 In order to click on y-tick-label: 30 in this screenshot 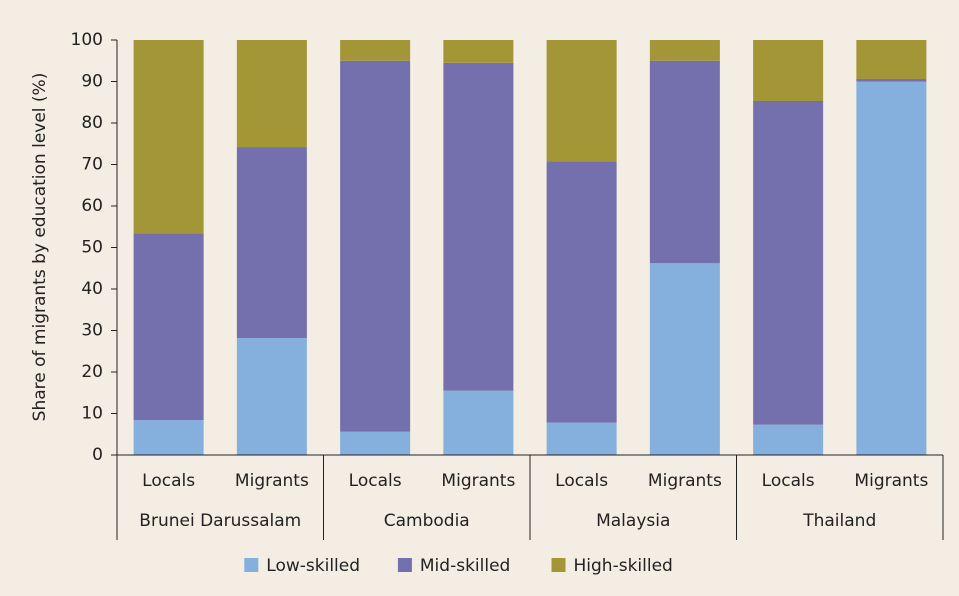, I will do `click(92, 331)`.